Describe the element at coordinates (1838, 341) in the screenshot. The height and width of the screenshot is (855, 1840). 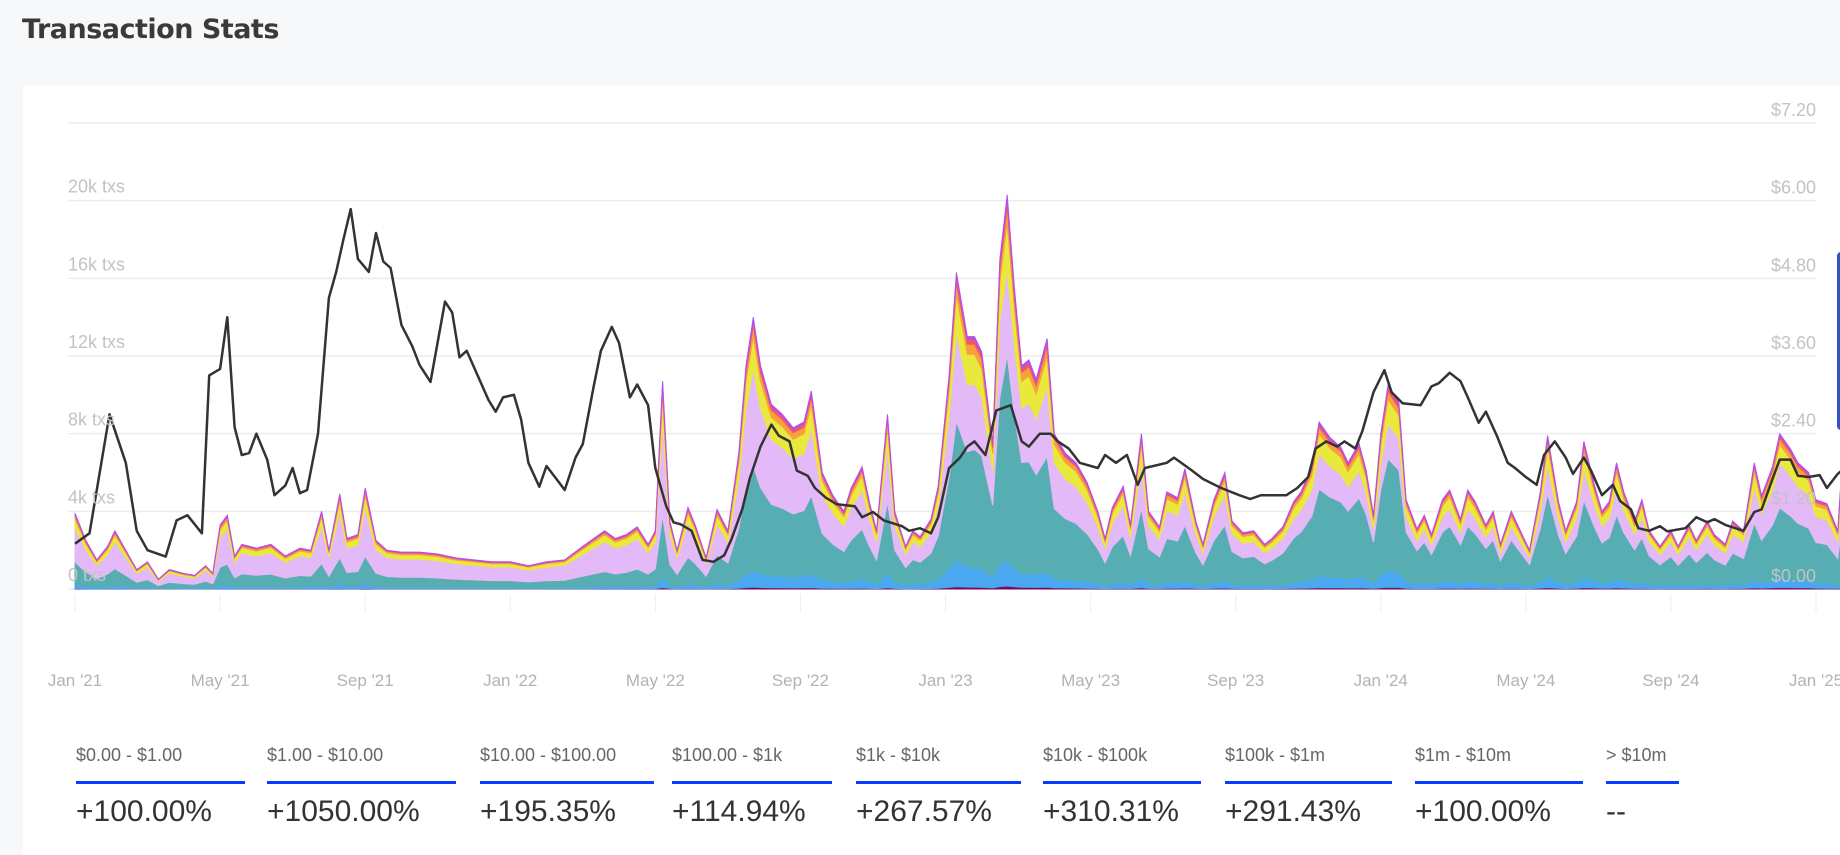
I see `side-panel-tab` at that location.